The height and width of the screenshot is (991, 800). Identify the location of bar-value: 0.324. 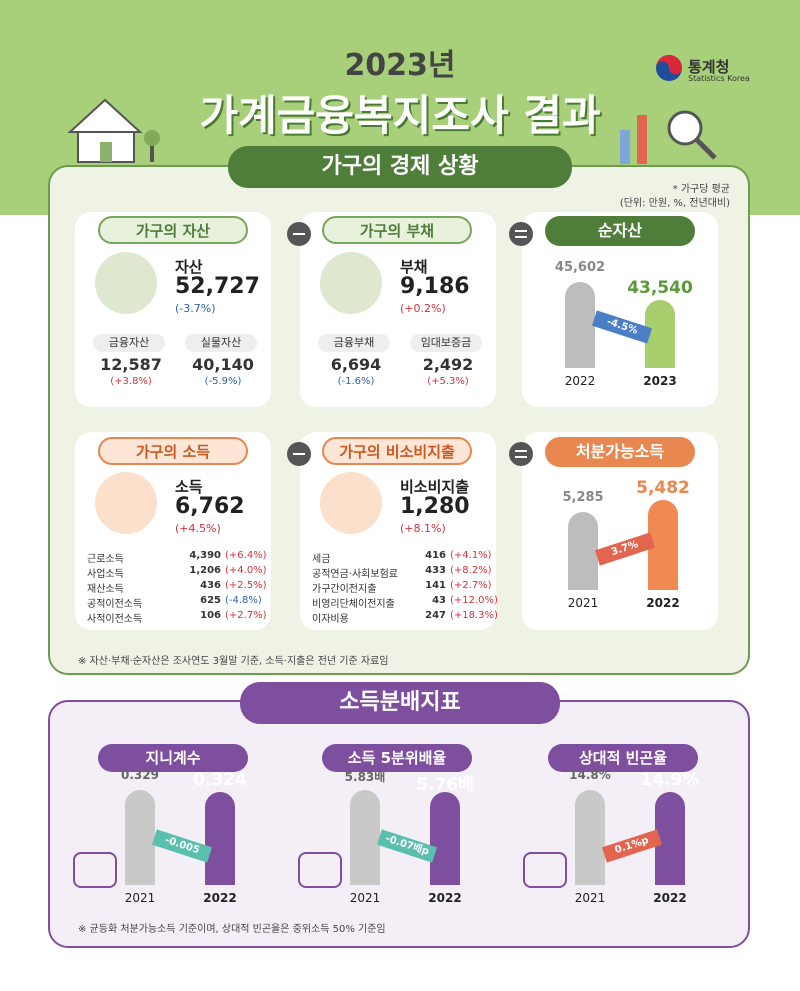
(220, 780).